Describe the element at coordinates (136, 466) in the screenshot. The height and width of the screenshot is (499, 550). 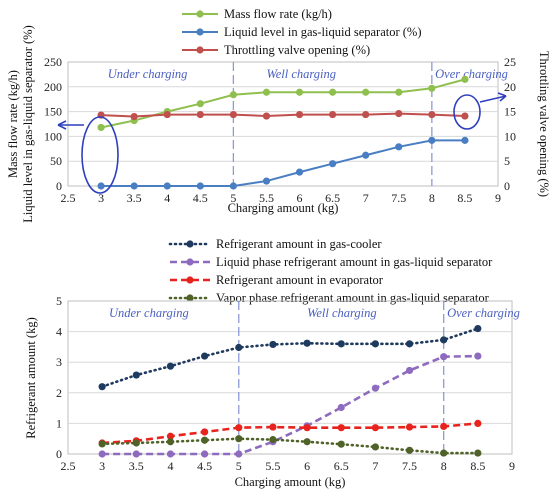
I see `bottom-x-tick-label: 3.5` at that location.